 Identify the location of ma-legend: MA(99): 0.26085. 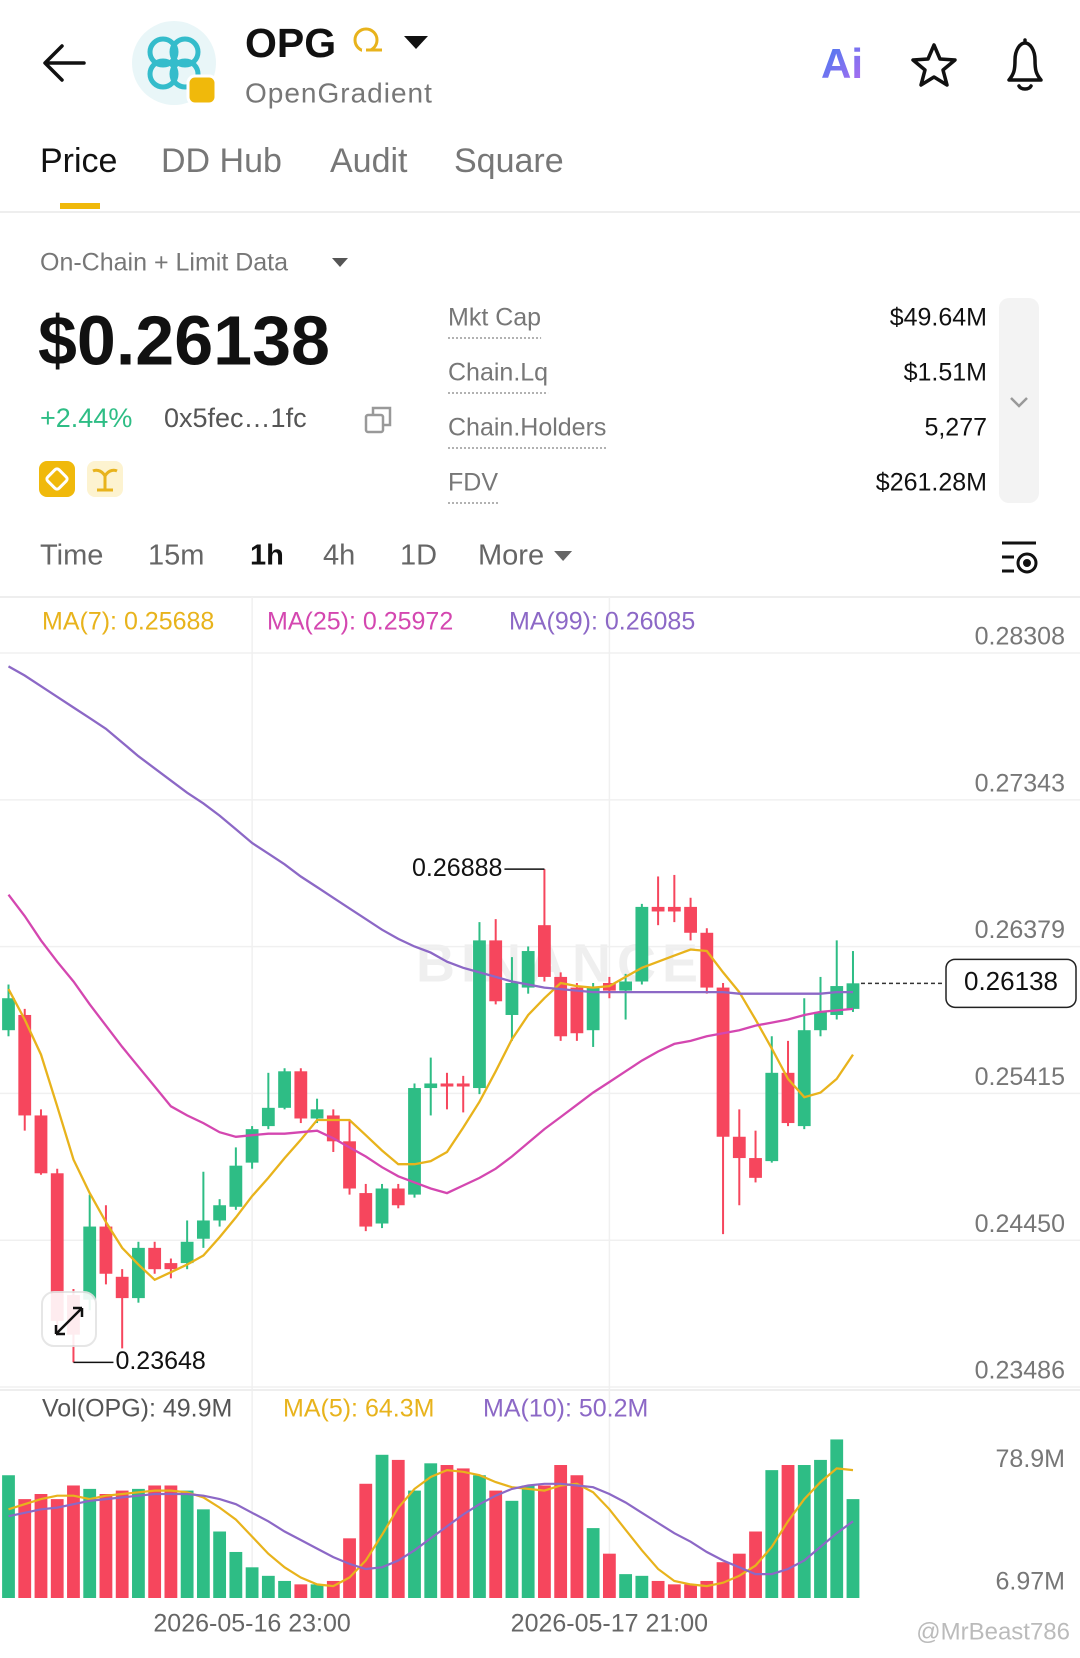
(602, 622).